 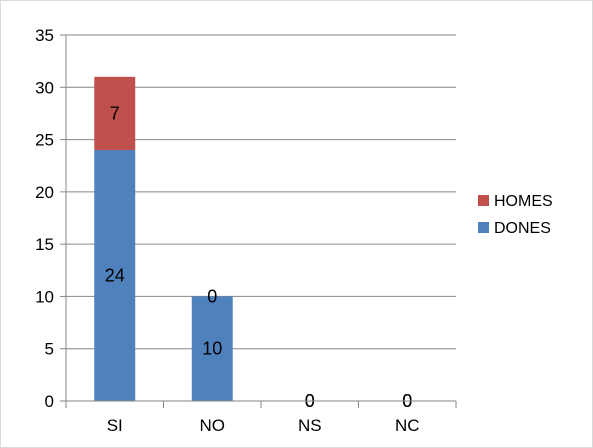 What do you see at coordinates (44, 218) in the screenshot?
I see `y-axis-tick-labels: 0 5 10 15 20 25 30 35` at bounding box center [44, 218].